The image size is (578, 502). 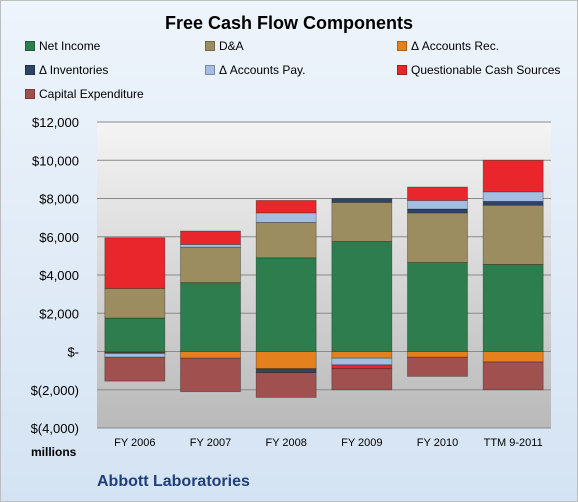 I want to click on legend-item-net-income: Net Income, so click(x=62, y=46).